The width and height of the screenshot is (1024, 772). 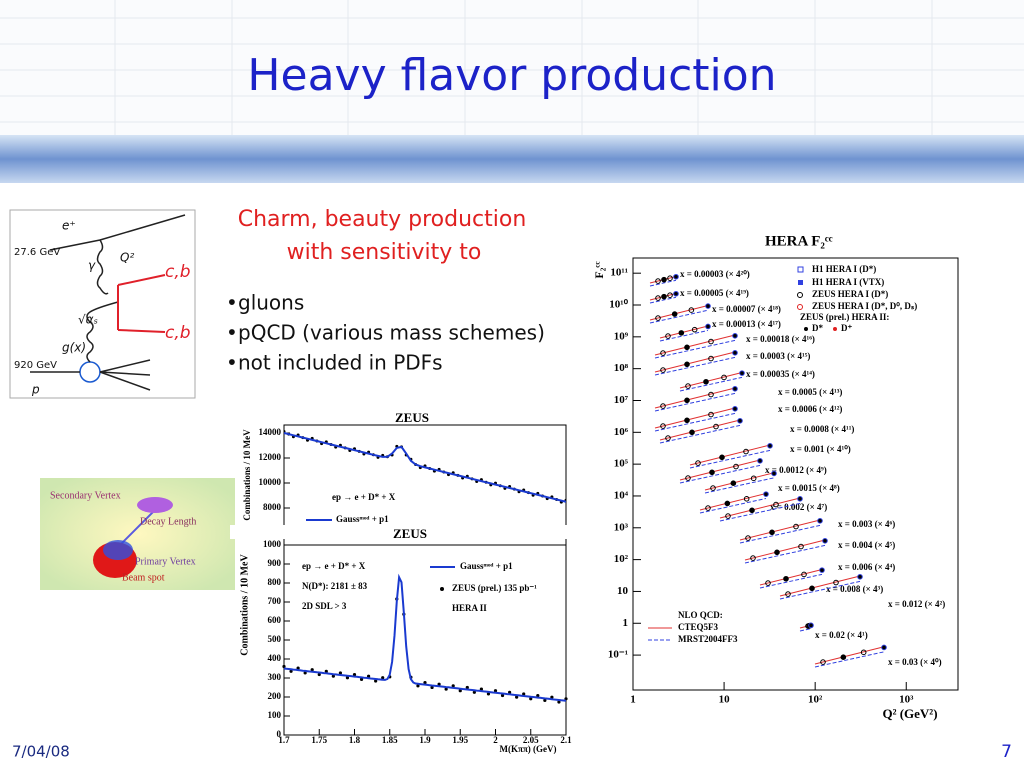 I want to click on y-tick-label: 800, so click(x=275, y=582).